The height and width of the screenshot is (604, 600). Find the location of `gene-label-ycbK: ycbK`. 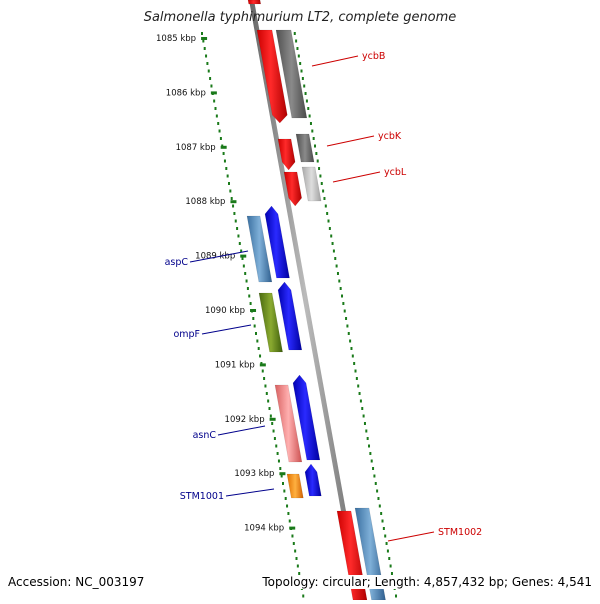

gene-label-ycbK: ycbK is located at coordinates (390, 136).